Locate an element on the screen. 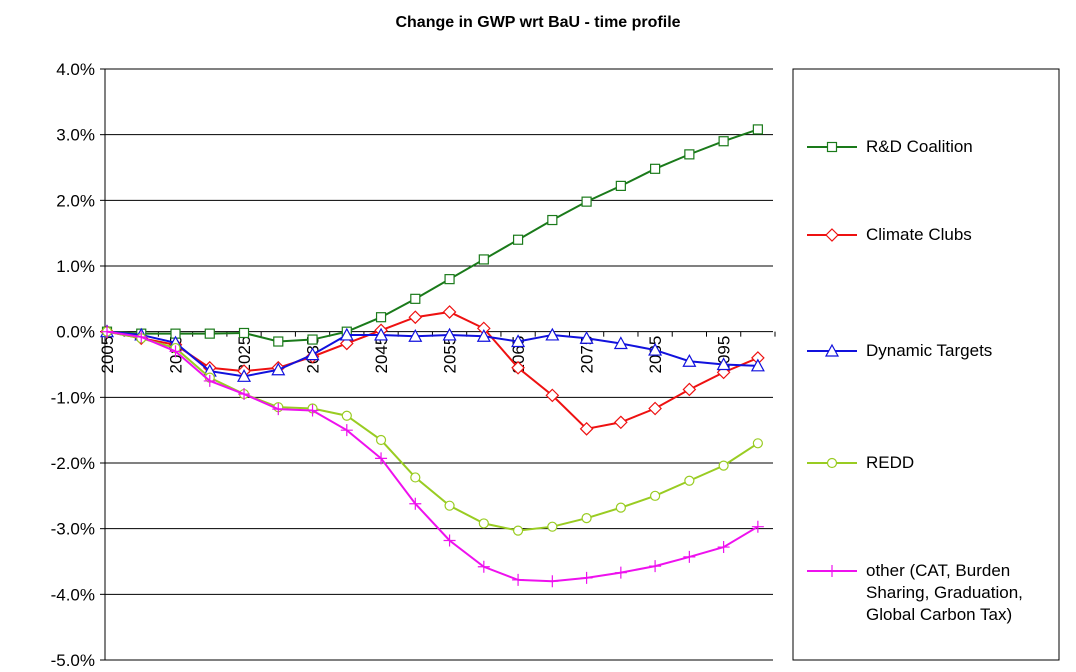  x-tick-label: 2055 is located at coordinates (450, 355).